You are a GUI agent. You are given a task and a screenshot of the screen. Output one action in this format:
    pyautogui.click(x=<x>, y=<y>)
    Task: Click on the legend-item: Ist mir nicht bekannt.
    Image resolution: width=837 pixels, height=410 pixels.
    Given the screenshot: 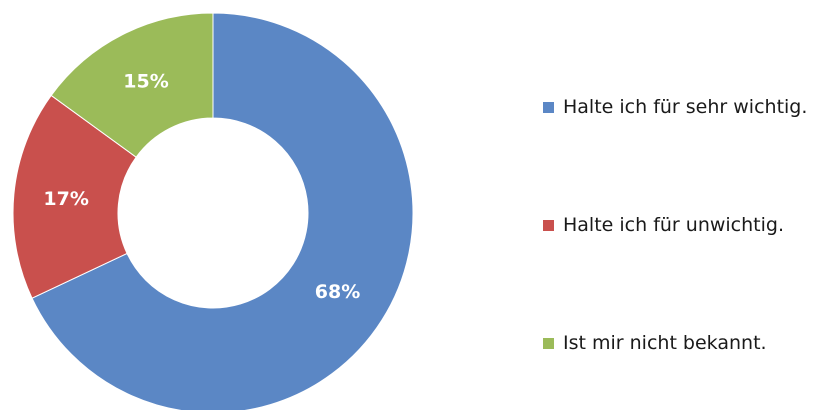 What is the action you would take?
    pyautogui.click(x=675, y=343)
    